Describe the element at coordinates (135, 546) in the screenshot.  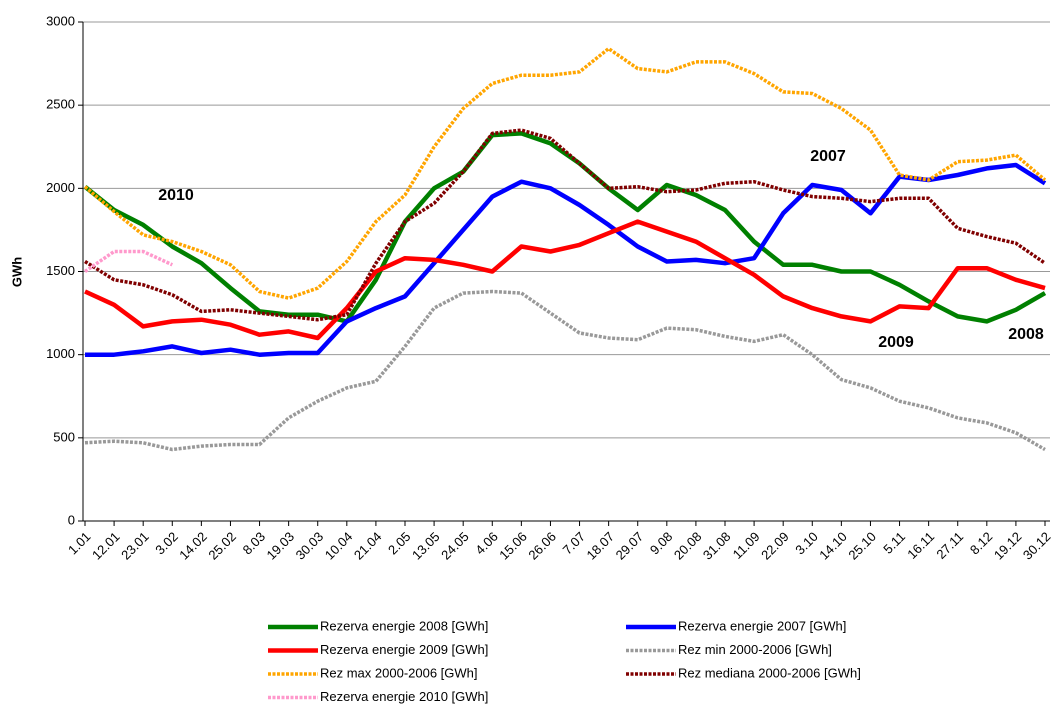
I see `x-tick-label: 23.01` at that location.